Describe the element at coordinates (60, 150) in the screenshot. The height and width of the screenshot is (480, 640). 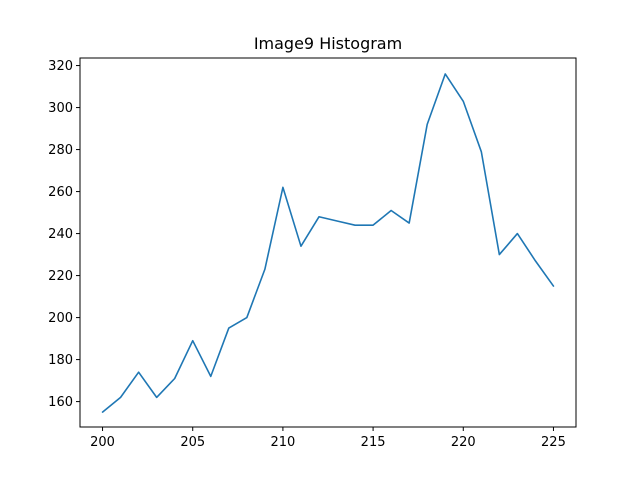
I see `y-tick-label: 280` at that location.